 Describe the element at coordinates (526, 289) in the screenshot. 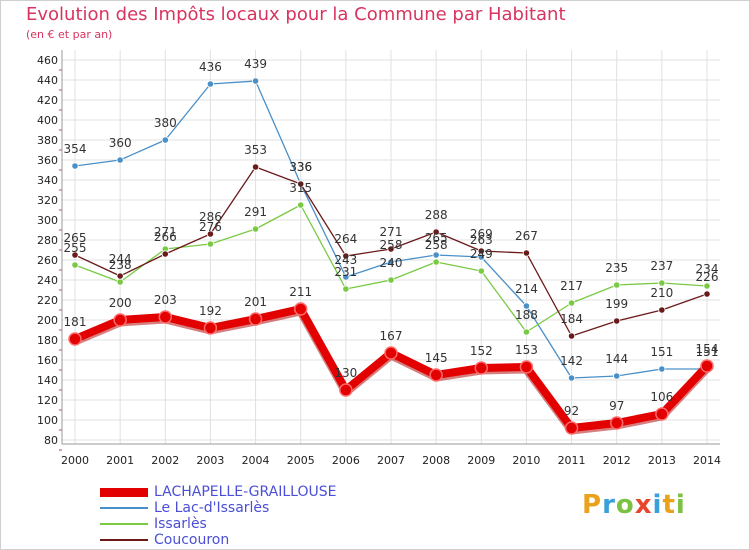

I see `data-label: 214` at that location.